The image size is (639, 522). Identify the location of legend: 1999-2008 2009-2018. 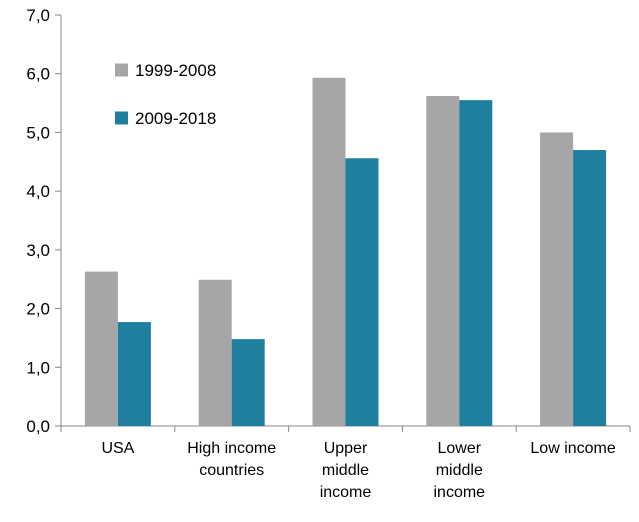
(165, 94).